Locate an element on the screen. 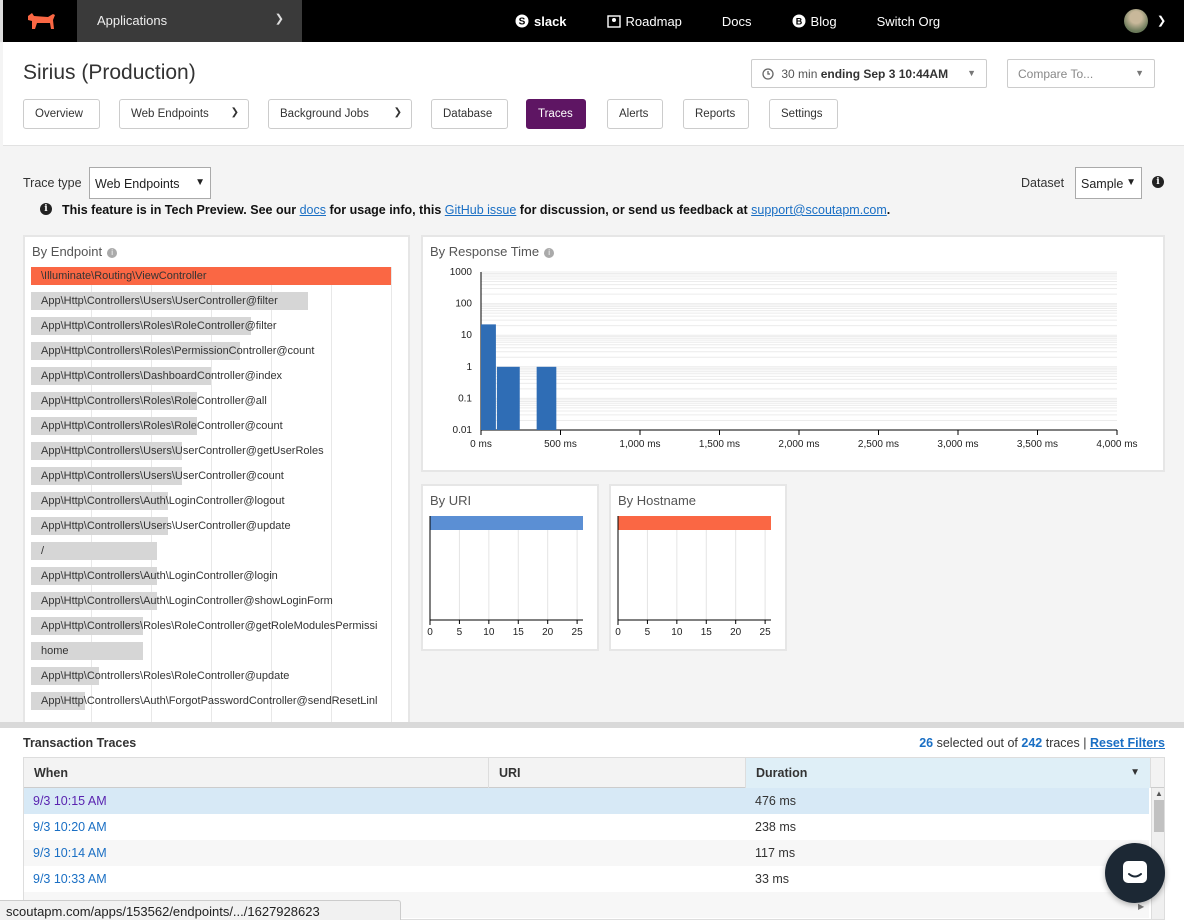 Image resolution: width=1184 pixels, height=920 pixels. table-row: 9/3 10:20 AM 238 ms is located at coordinates (586, 827).